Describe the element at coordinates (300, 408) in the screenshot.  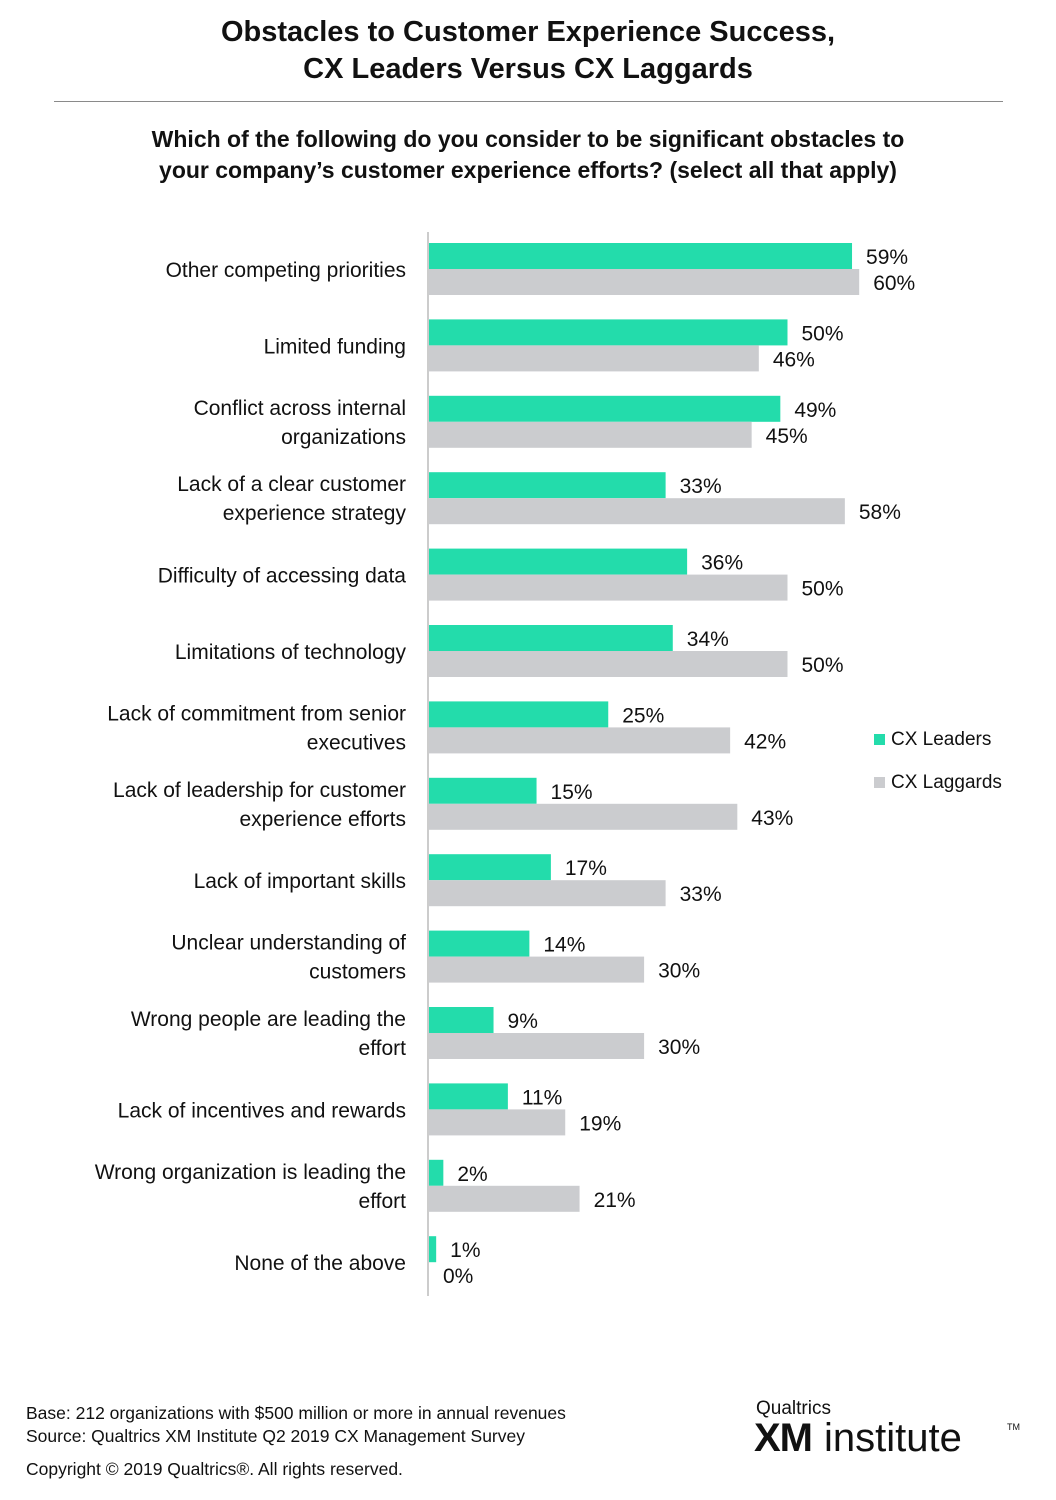
I see `category-label: Conflict across internal` at that location.